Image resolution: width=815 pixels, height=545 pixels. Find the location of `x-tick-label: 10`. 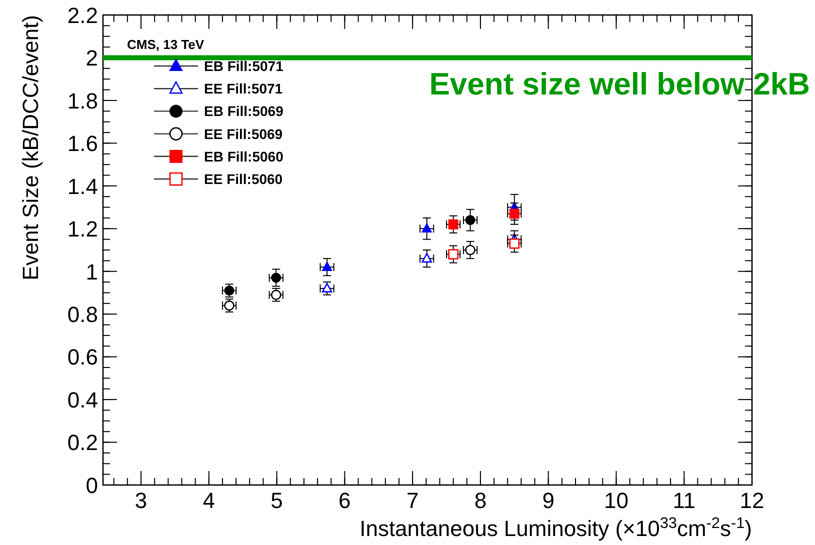

x-tick-label: 10 is located at coordinates (616, 500).